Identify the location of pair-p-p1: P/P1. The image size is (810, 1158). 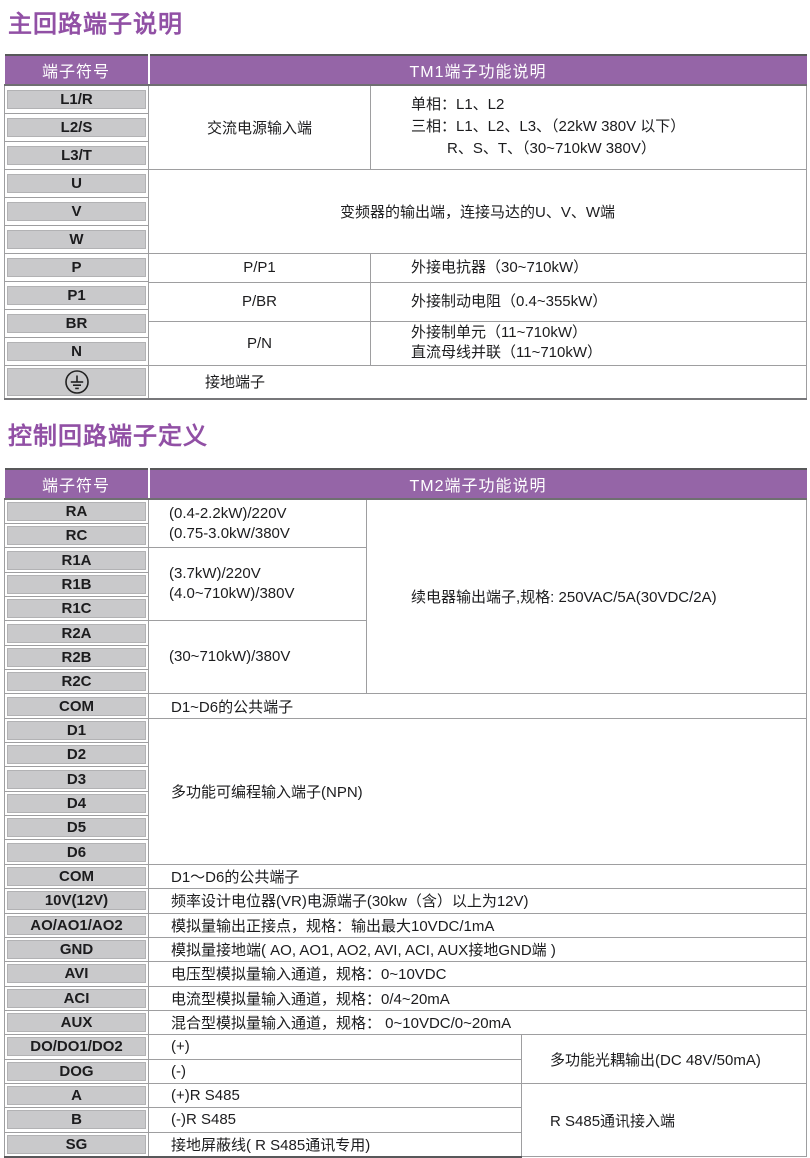
(260, 268).